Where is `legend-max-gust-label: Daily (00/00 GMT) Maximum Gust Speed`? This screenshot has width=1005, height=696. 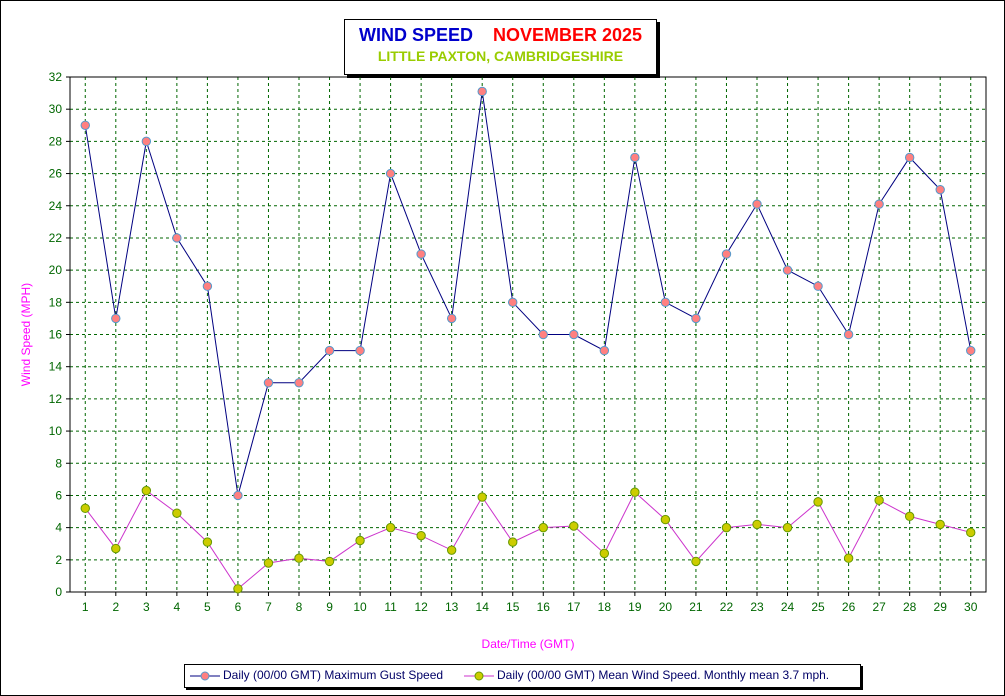
legend-max-gust-label: Daily (00/00 GMT) Maximum Gust Speed is located at coordinates (333, 675).